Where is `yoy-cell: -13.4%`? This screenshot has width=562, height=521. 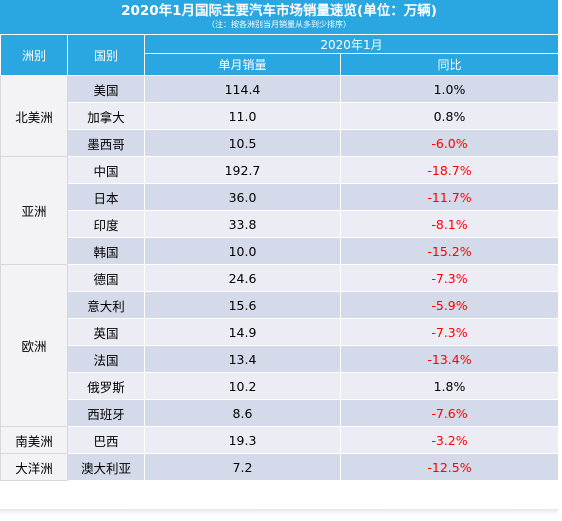
yoy-cell: -13.4% is located at coordinates (449, 359).